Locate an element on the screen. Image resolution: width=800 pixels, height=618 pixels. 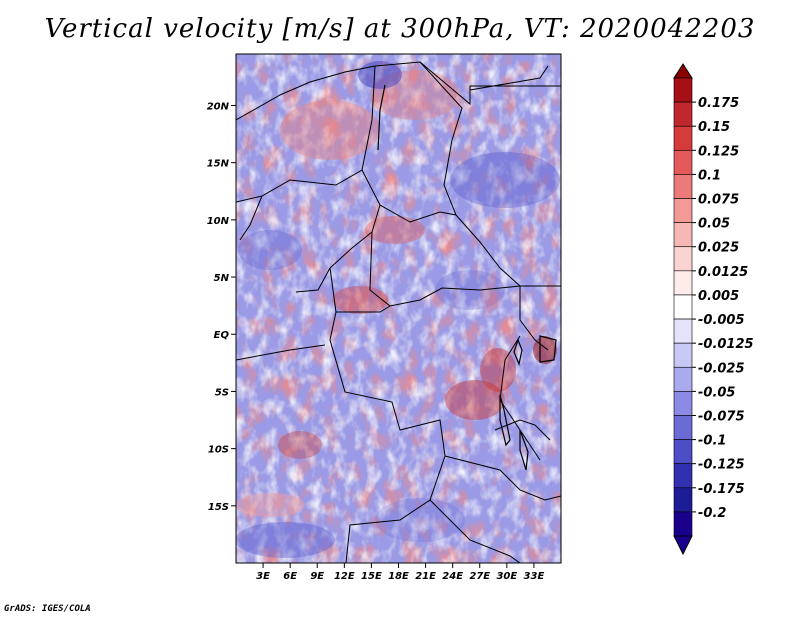
lon-tick-label: 9E is located at coordinates (317, 576).